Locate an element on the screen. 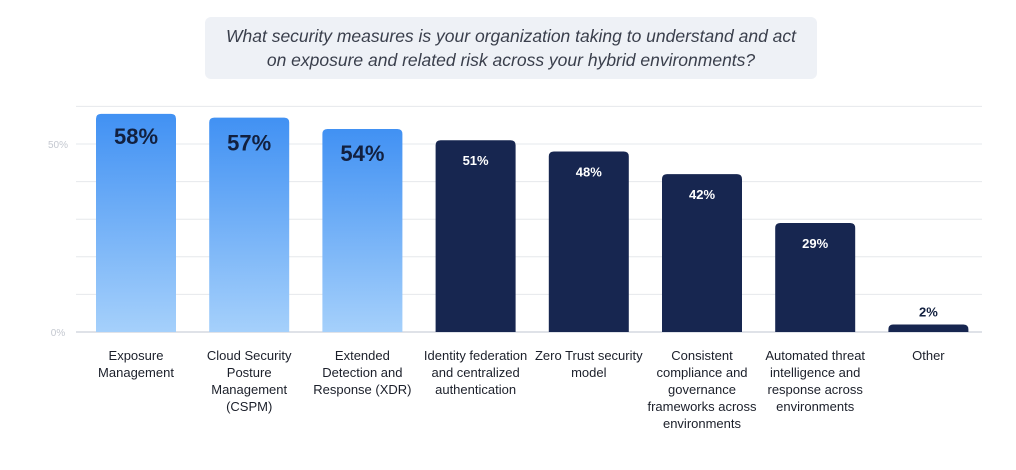  data-label: 51% is located at coordinates (476, 160).